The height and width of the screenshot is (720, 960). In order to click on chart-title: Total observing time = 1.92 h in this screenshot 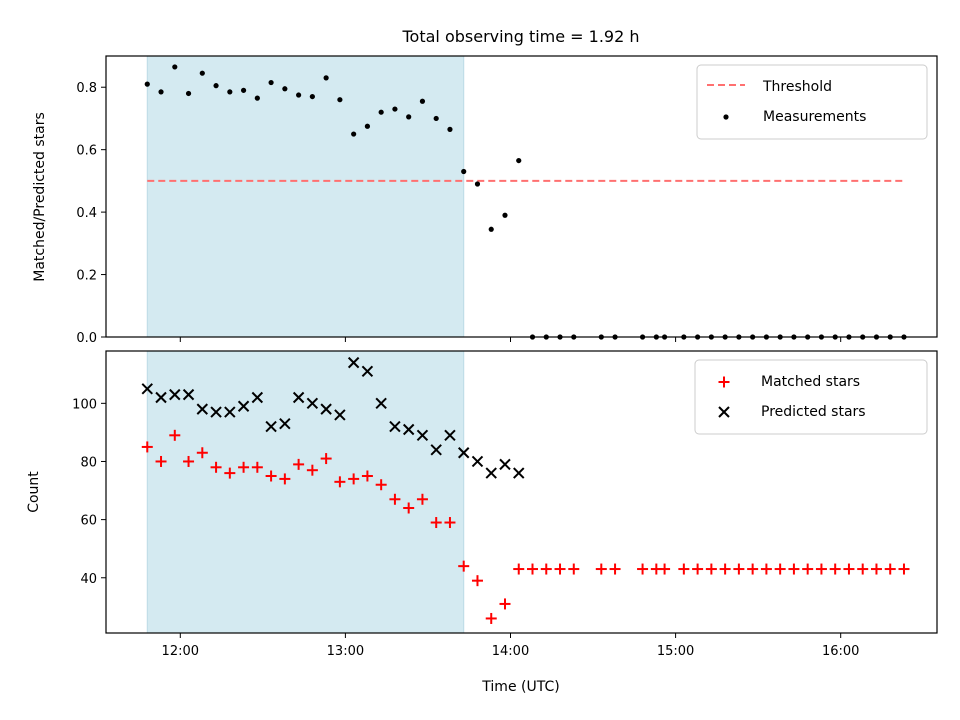, I will do `click(520, 36)`.